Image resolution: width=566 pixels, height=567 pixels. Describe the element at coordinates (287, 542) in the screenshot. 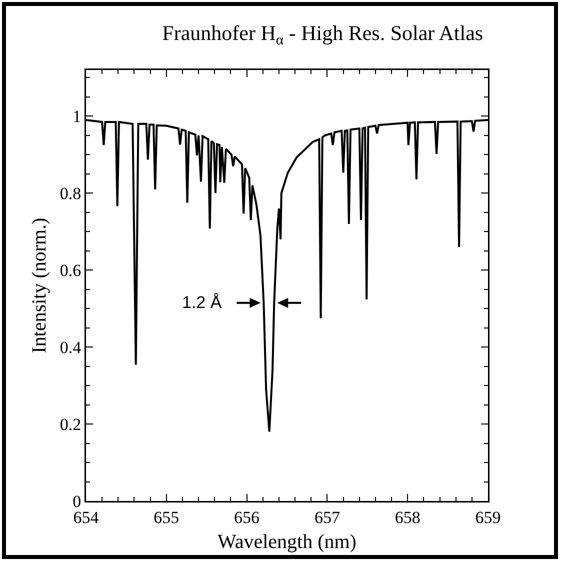

I see `x-axis-title: Wavelength (nm)` at that location.